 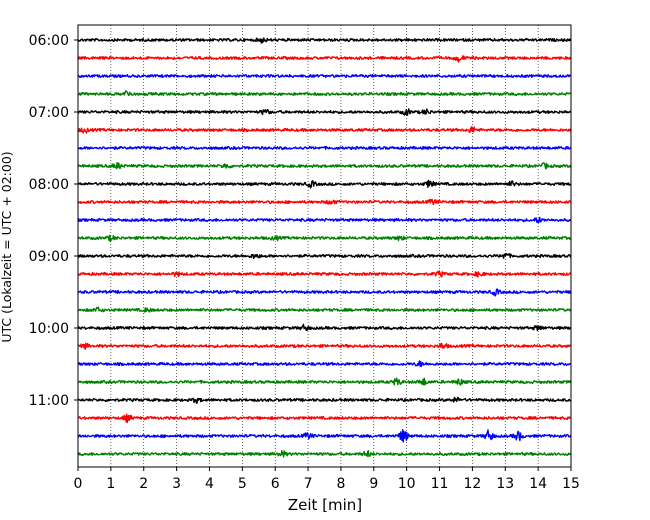 What do you see at coordinates (327, 479) in the screenshot?
I see `x-axis-ticks: 0 1 2 3 4 5 6 7 8 9 10 11 12 13 14 15` at bounding box center [327, 479].